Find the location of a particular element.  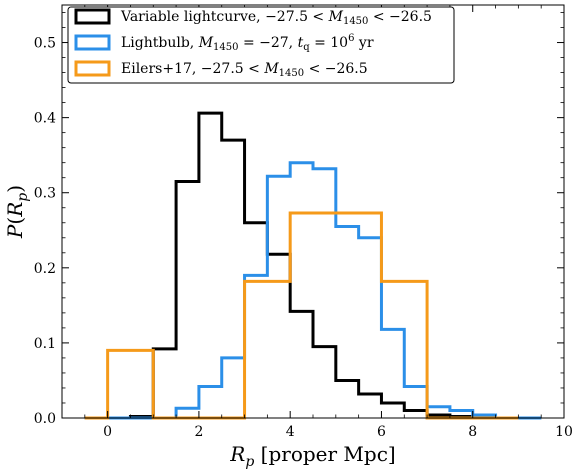

legend-entry-label: Lightbulb, M1450 = −27, tq = 106 yr is located at coordinates (247, 43).